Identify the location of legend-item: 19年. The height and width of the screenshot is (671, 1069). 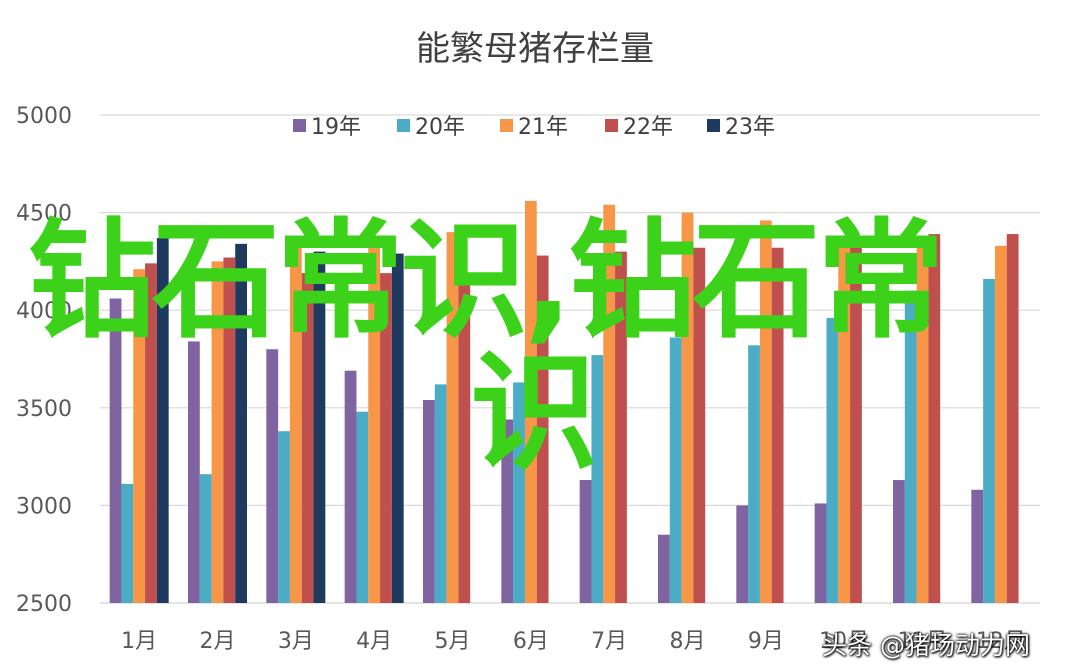
(327, 127).